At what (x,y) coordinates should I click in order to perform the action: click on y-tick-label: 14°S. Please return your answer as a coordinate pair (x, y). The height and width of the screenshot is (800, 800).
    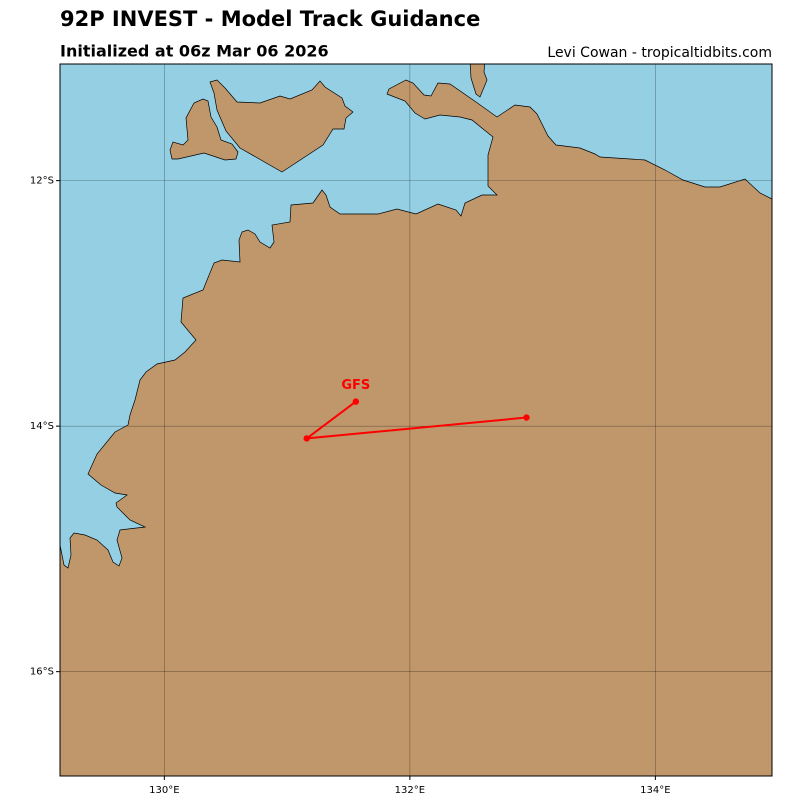
    Looking at the image, I should click on (42, 426).